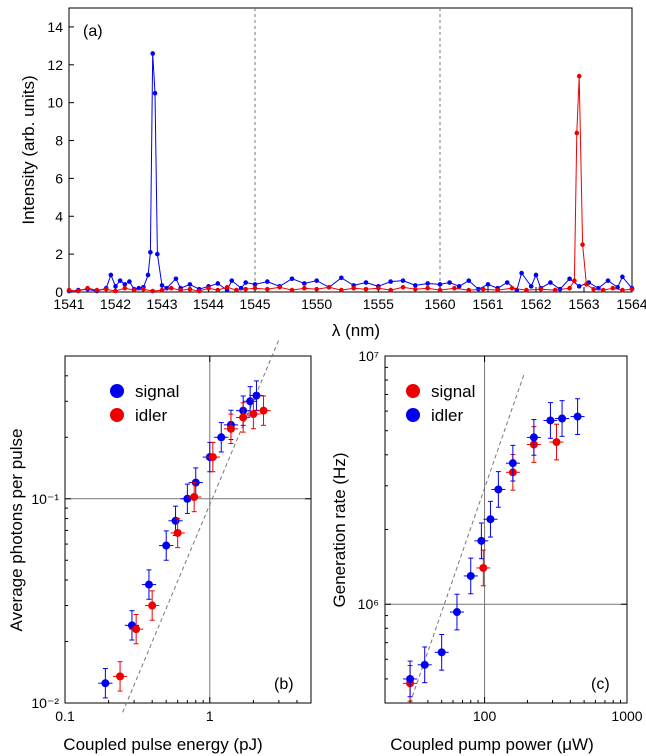 The image size is (646, 756). I want to click on x-tick-label: 1543, so click(161, 304).